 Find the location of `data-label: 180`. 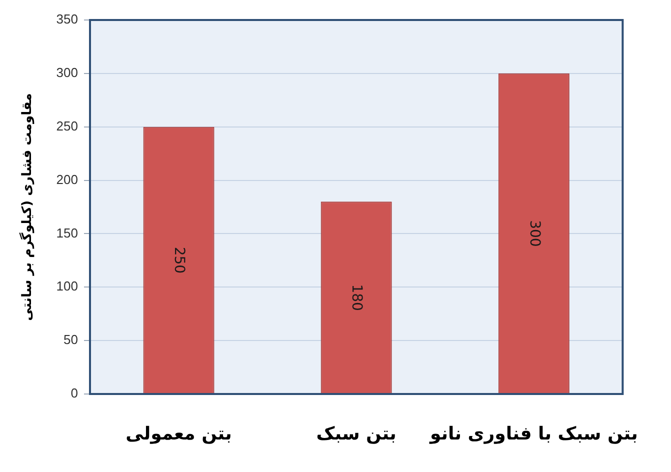

data-label: 180 is located at coordinates (356, 297).